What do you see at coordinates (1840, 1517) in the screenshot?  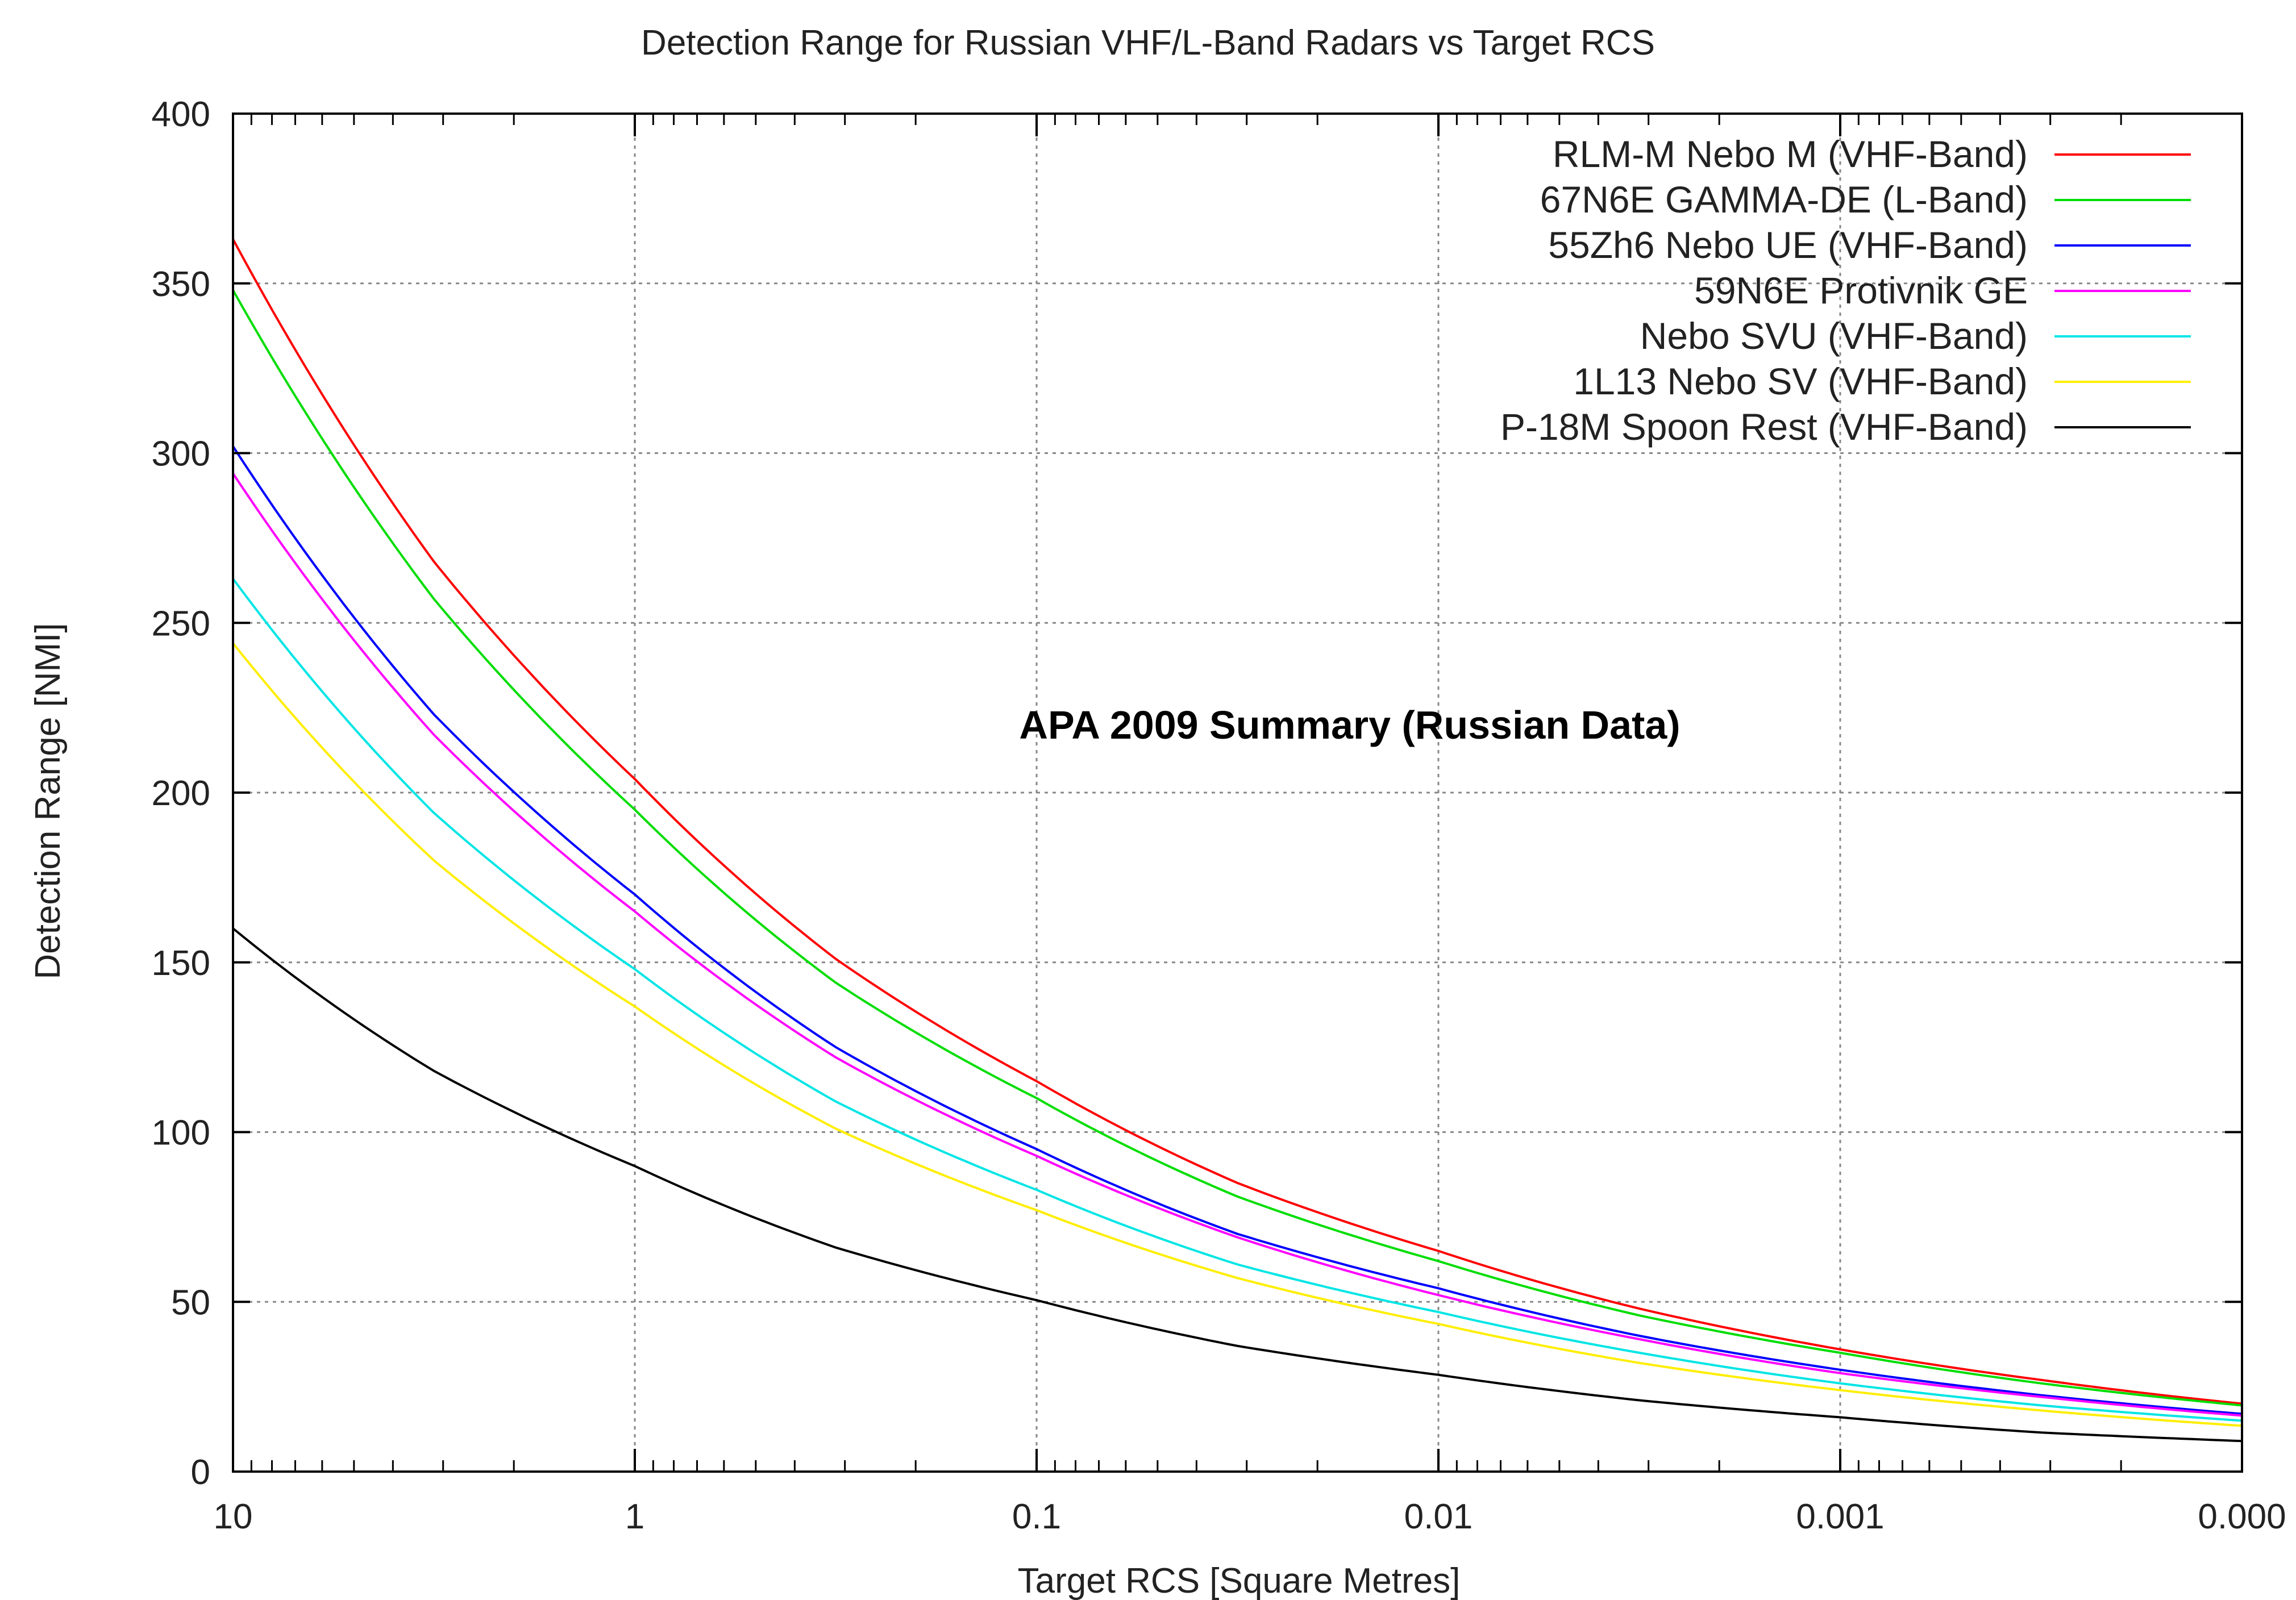 I see `x-tick-label: 0.001` at bounding box center [1840, 1517].